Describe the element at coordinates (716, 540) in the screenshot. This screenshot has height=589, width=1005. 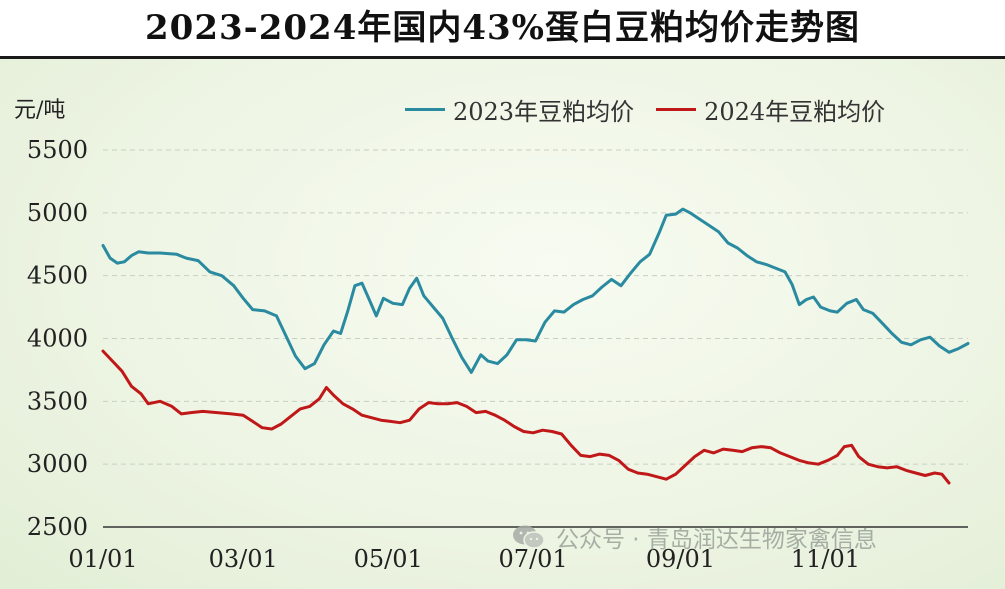
I see `watermark-text: 公众号 · 青岛润达生物家禽信息` at that location.